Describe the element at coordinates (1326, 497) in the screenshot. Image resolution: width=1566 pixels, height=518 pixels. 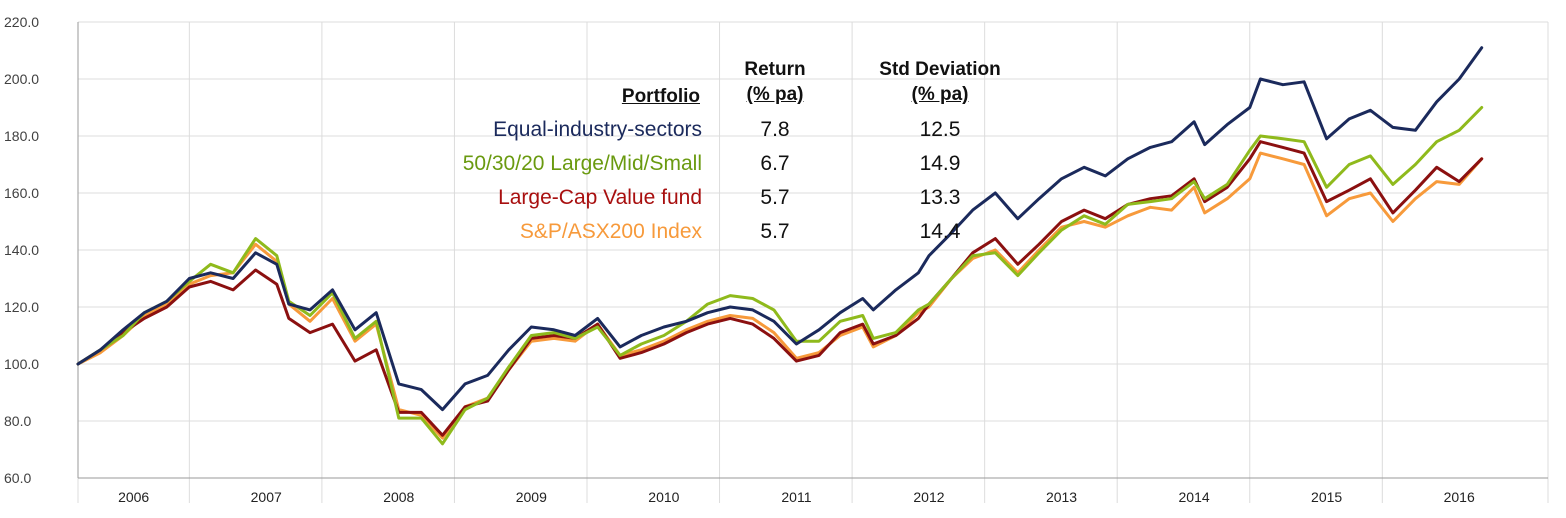
I see `x-tick-label: 2015` at that location.